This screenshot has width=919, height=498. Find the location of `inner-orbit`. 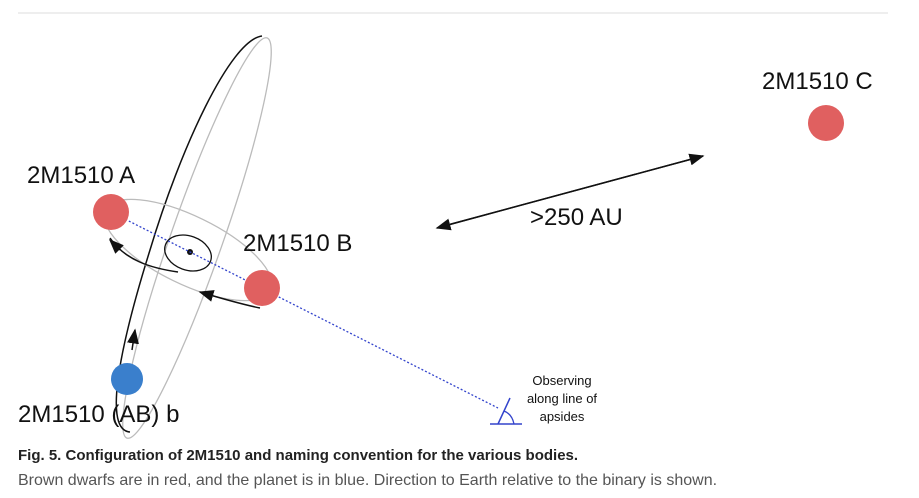

inner-orbit is located at coordinates (188, 253).